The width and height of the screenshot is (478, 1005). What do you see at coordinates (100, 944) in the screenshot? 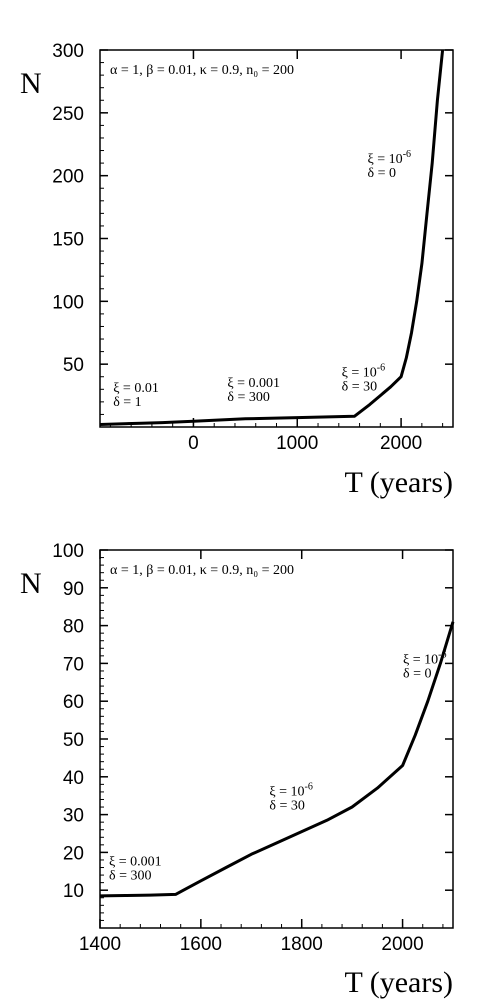
I see `x-tick-label: 1400` at bounding box center [100, 944].